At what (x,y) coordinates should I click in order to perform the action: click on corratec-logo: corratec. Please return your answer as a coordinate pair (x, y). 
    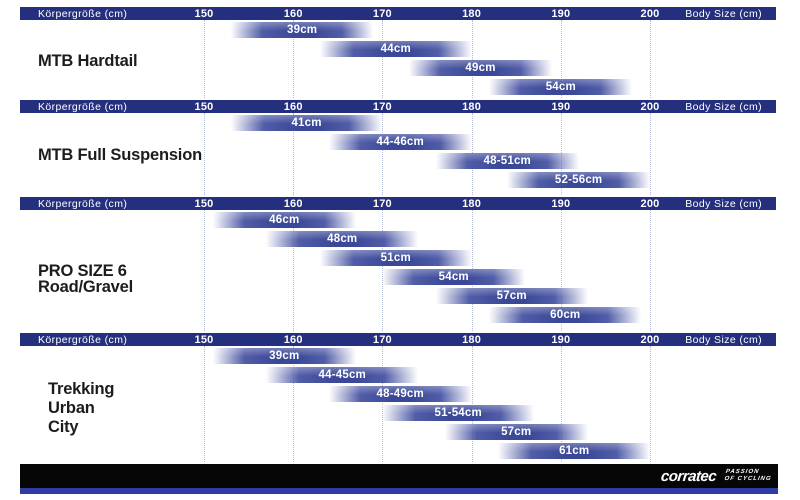
    Looking at the image, I should click on (688, 476).